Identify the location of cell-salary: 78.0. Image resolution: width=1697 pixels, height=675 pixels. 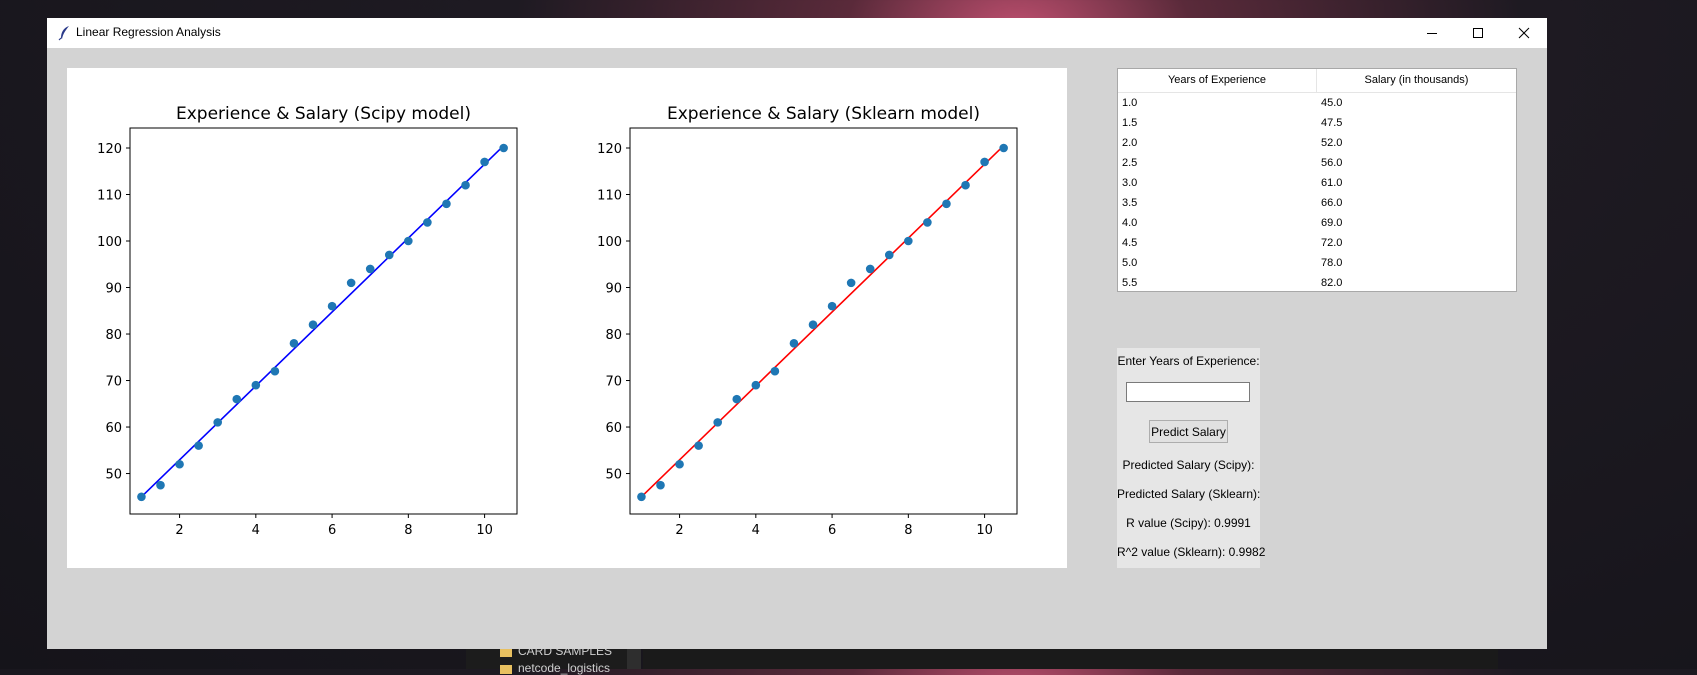
(1332, 263).